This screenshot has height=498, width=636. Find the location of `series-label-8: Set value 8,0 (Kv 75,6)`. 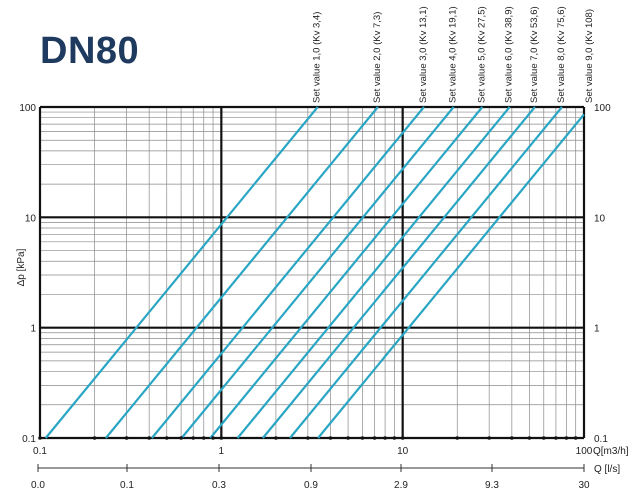

series-label-8: Set value 8,0 (Kv 75,6) is located at coordinates (561, 54).